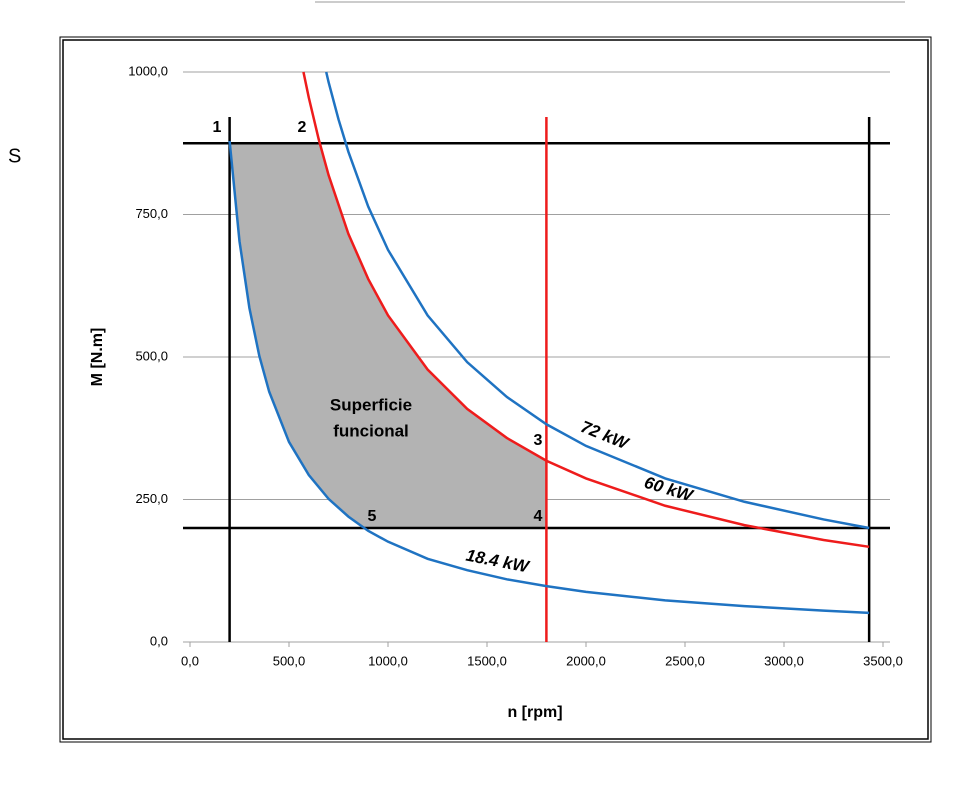  I want to click on point-label: 1, so click(217, 127).